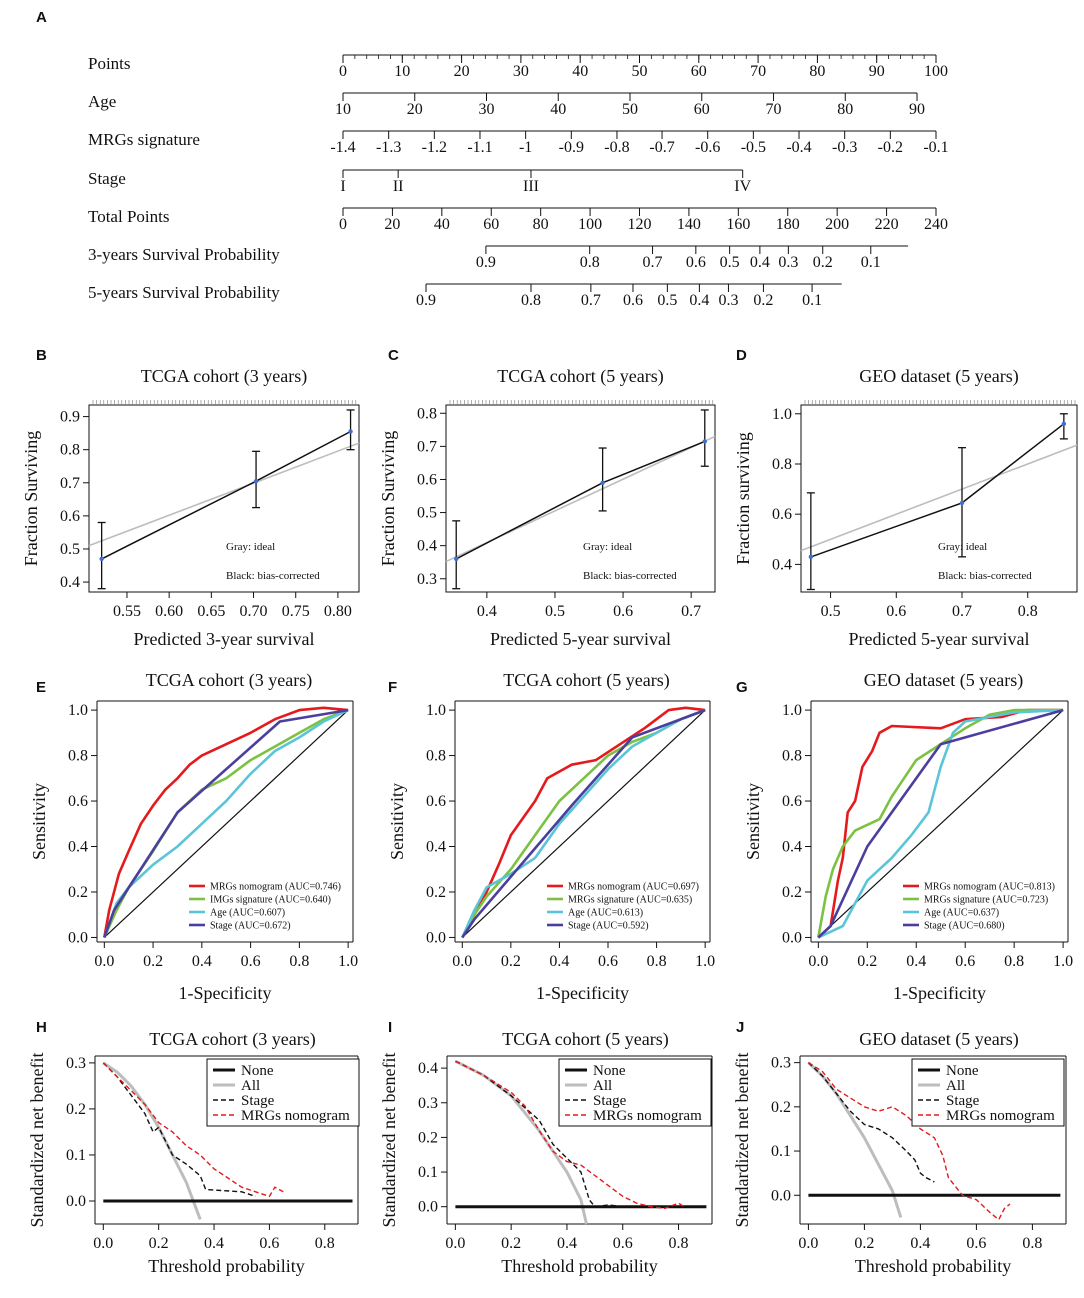 Image resolution: width=1084 pixels, height=1298 pixels. What do you see at coordinates (640, 224) in the screenshot?
I see `nomogram-tick-label: 120` at bounding box center [640, 224].